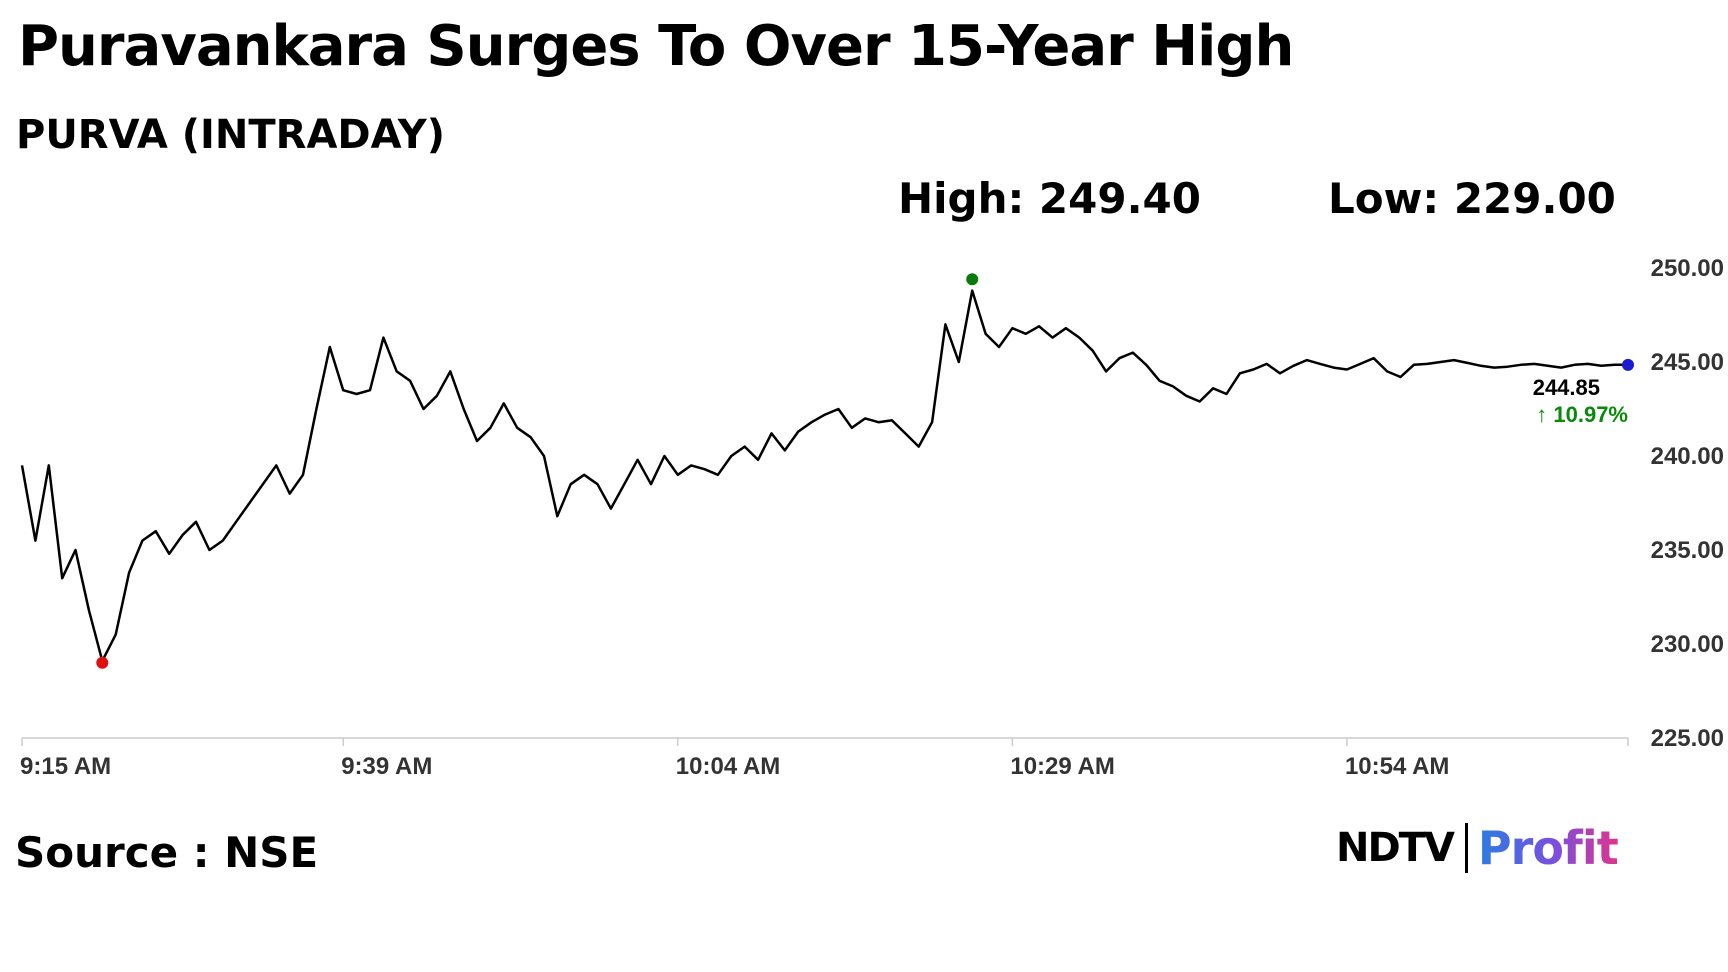 The height and width of the screenshot is (972, 1728). Describe the element at coordinates (1628, 364) in the screenshot. I see `last-price-marker` at that location.